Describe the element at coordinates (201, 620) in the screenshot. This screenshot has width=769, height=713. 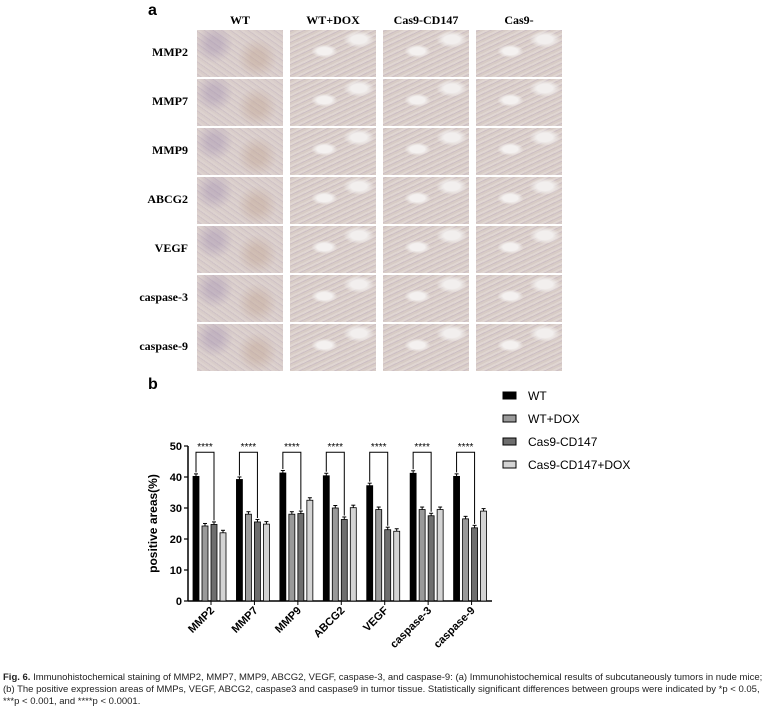
I see `x-tick-label: MMP2` at that location.